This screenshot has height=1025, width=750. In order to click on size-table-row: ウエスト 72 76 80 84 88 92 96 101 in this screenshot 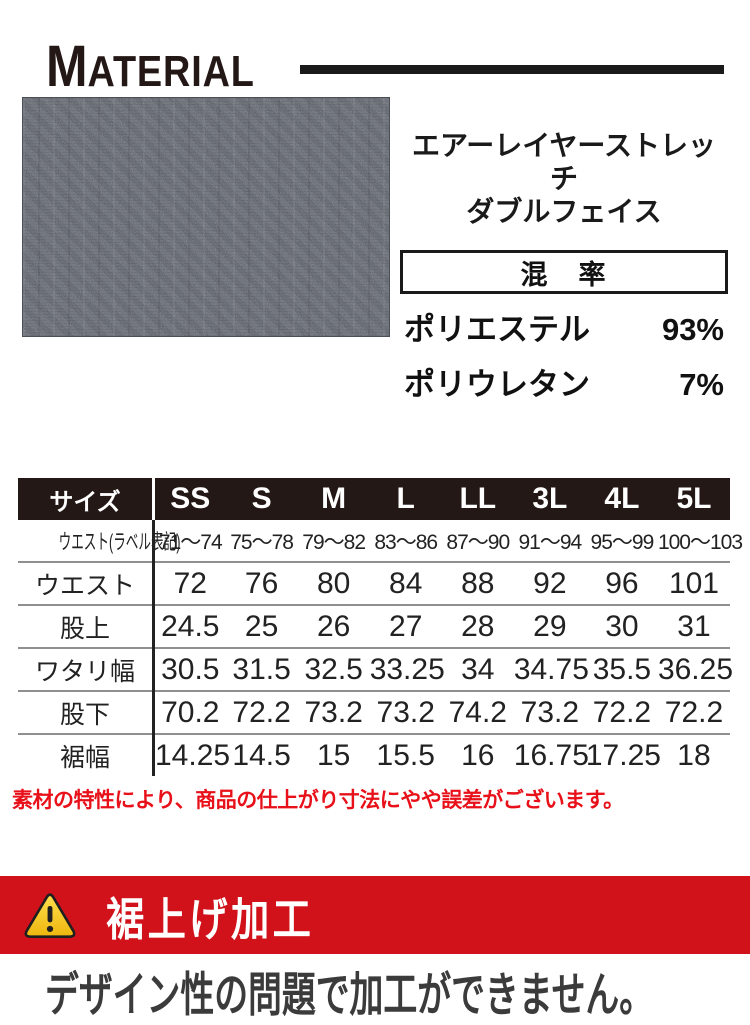, I will do `click(374, 584)`.